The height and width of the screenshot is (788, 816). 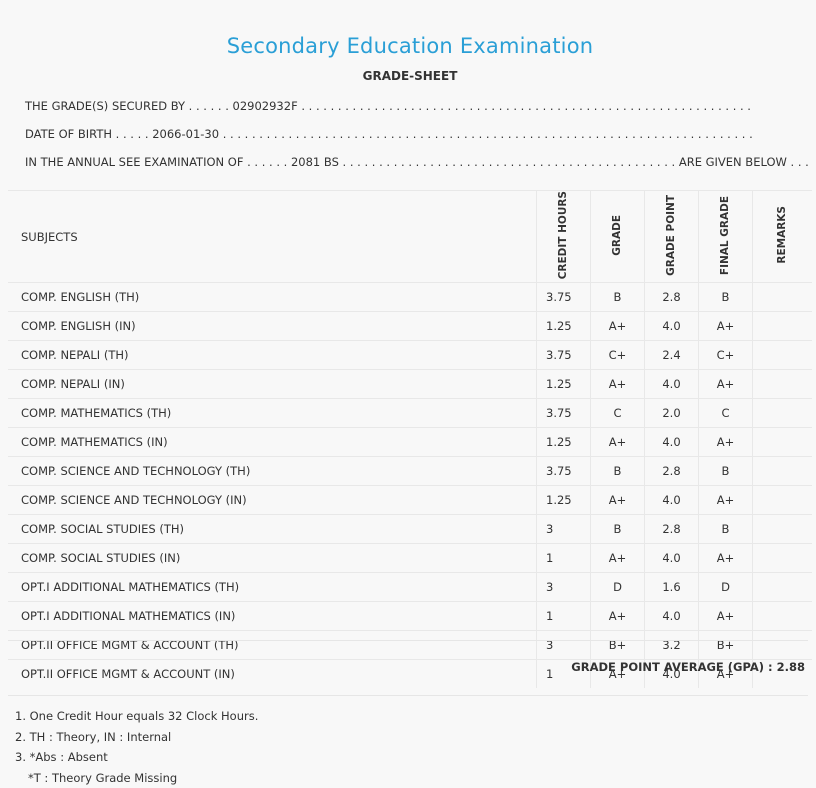 What do you see at coordinates (618, 297) in the screenshot?
I see `cell-grade: B` at bounding box center [618, 297].